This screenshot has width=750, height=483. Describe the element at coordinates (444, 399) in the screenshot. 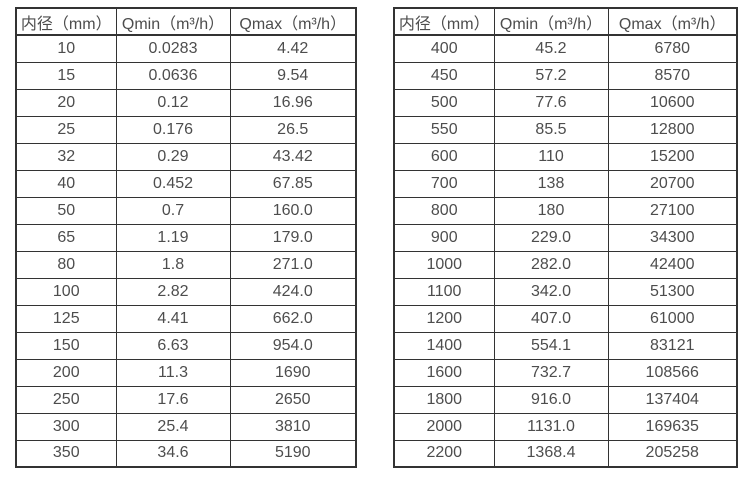

I see `table-cell: 1800` at that location.